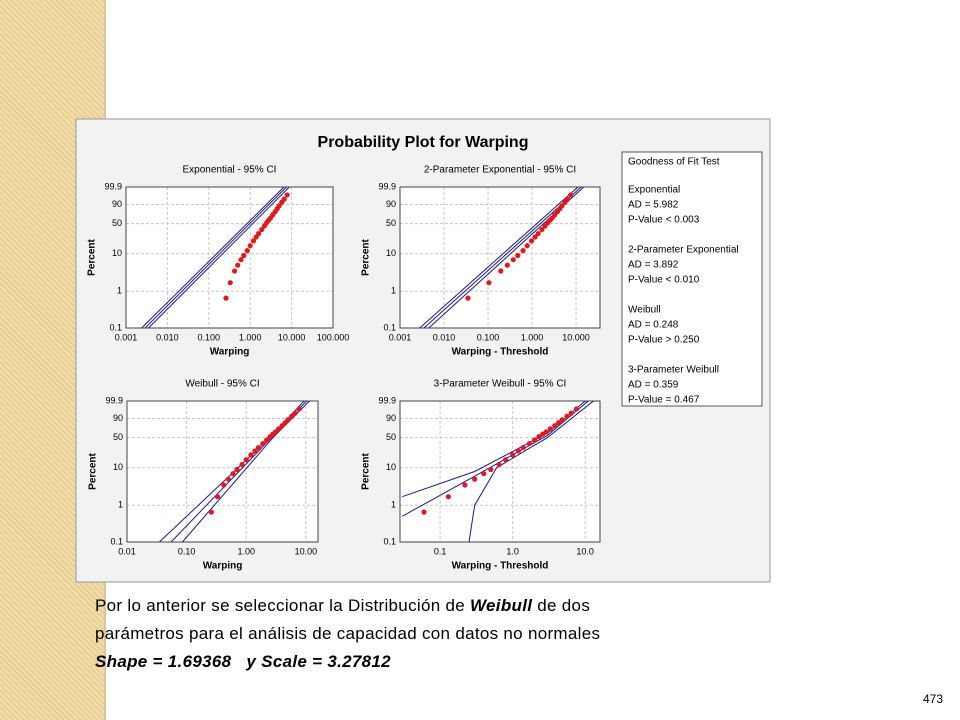 The height and width of the screenshot is (720, 960). Describe the element at coordinates (223, 566) in the screenshot. I see `x-axis-label: Warping` at that location.